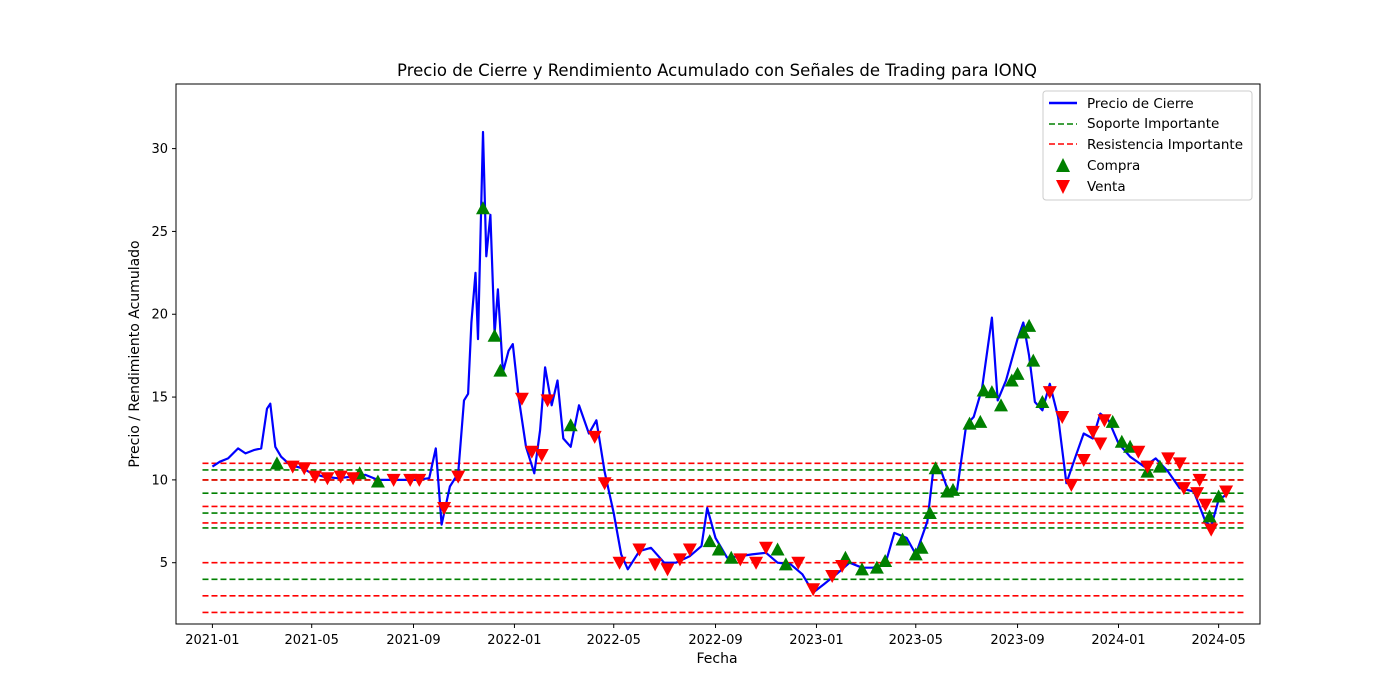 The image size is (1400, 700). I want to click on y-tick-label: 20, so click(159, 315).